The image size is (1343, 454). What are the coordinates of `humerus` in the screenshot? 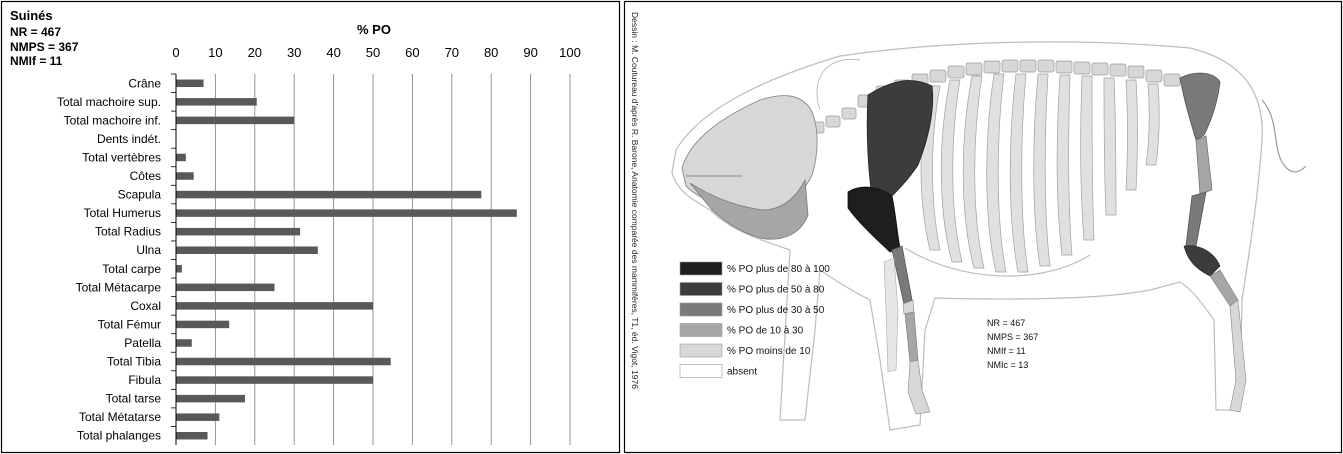 It's located at (874, 219).